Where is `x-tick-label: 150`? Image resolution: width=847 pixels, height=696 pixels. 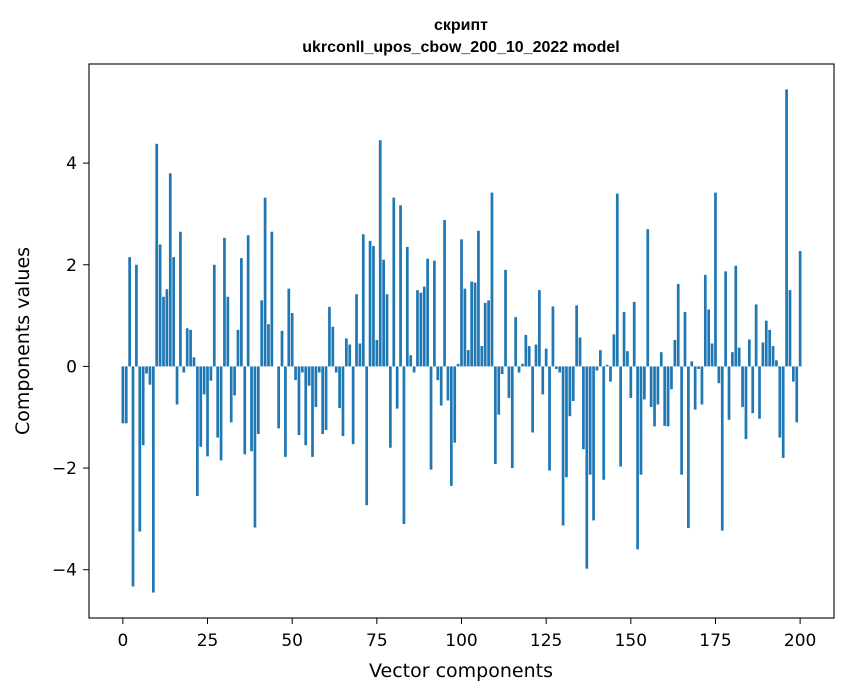
x-tick-label: 150 is located at coordinates (631, 641).